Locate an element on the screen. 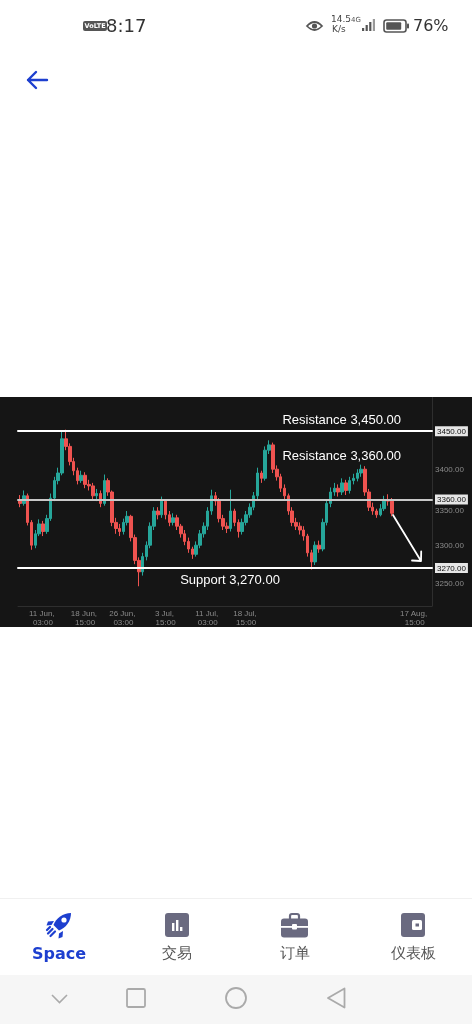  text: K/s is located at coordinates (339, 29).